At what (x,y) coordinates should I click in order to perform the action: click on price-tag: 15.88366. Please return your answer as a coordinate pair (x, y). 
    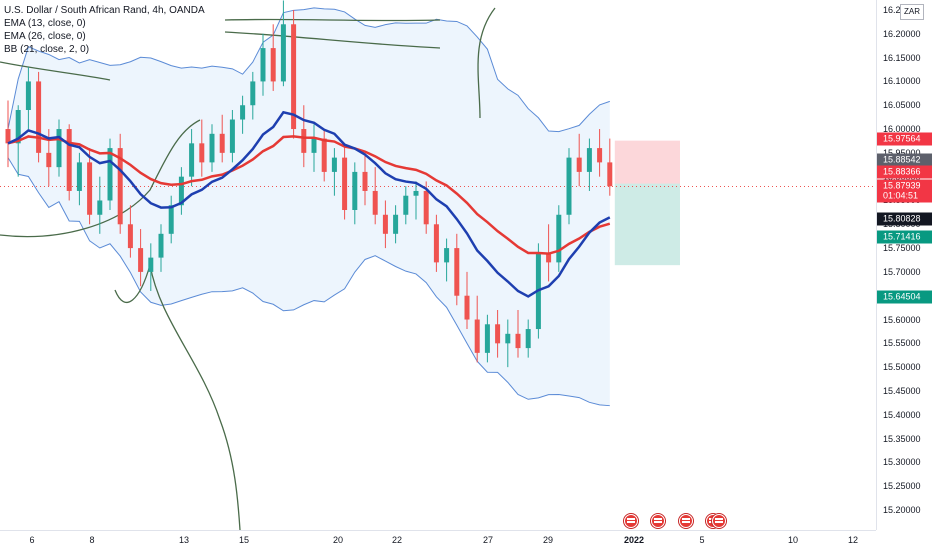
    Looking at the image, I should click on (904, 172).